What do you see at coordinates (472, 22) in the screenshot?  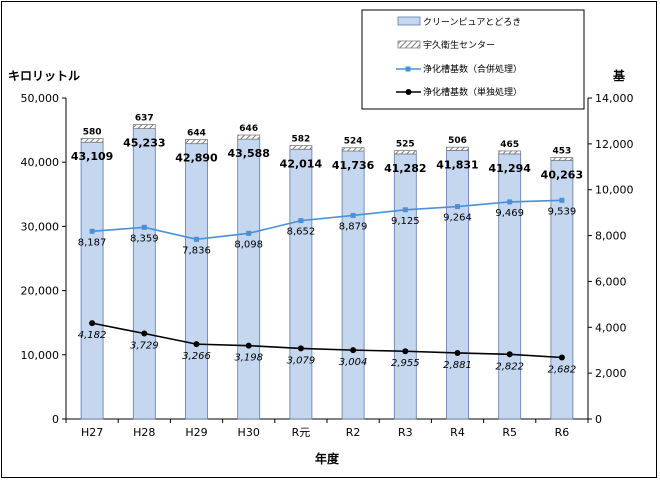 I see `legend-label-1: クリーンピュアとどろき` at bounding box center [472, 22].